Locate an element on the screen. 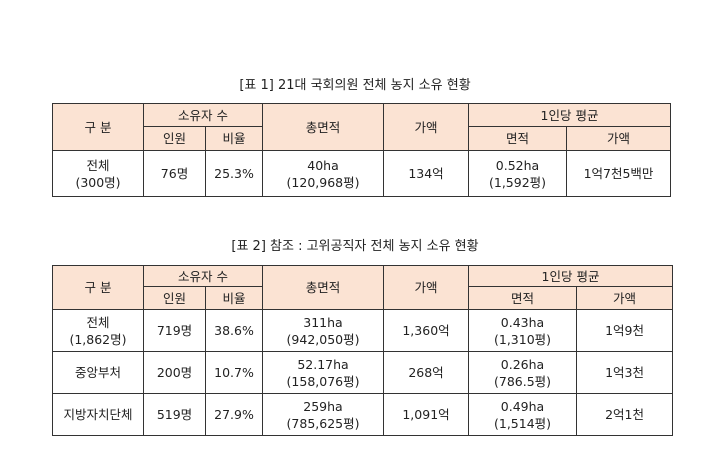  cell-value: 134억 is located at coordinates (426, 173).